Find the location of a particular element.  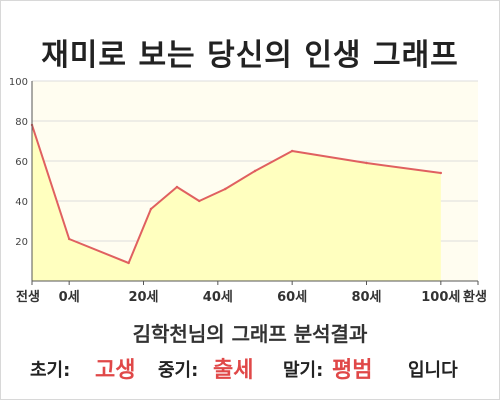

y-tick-label: 40 is located at coordinates (21, 202).